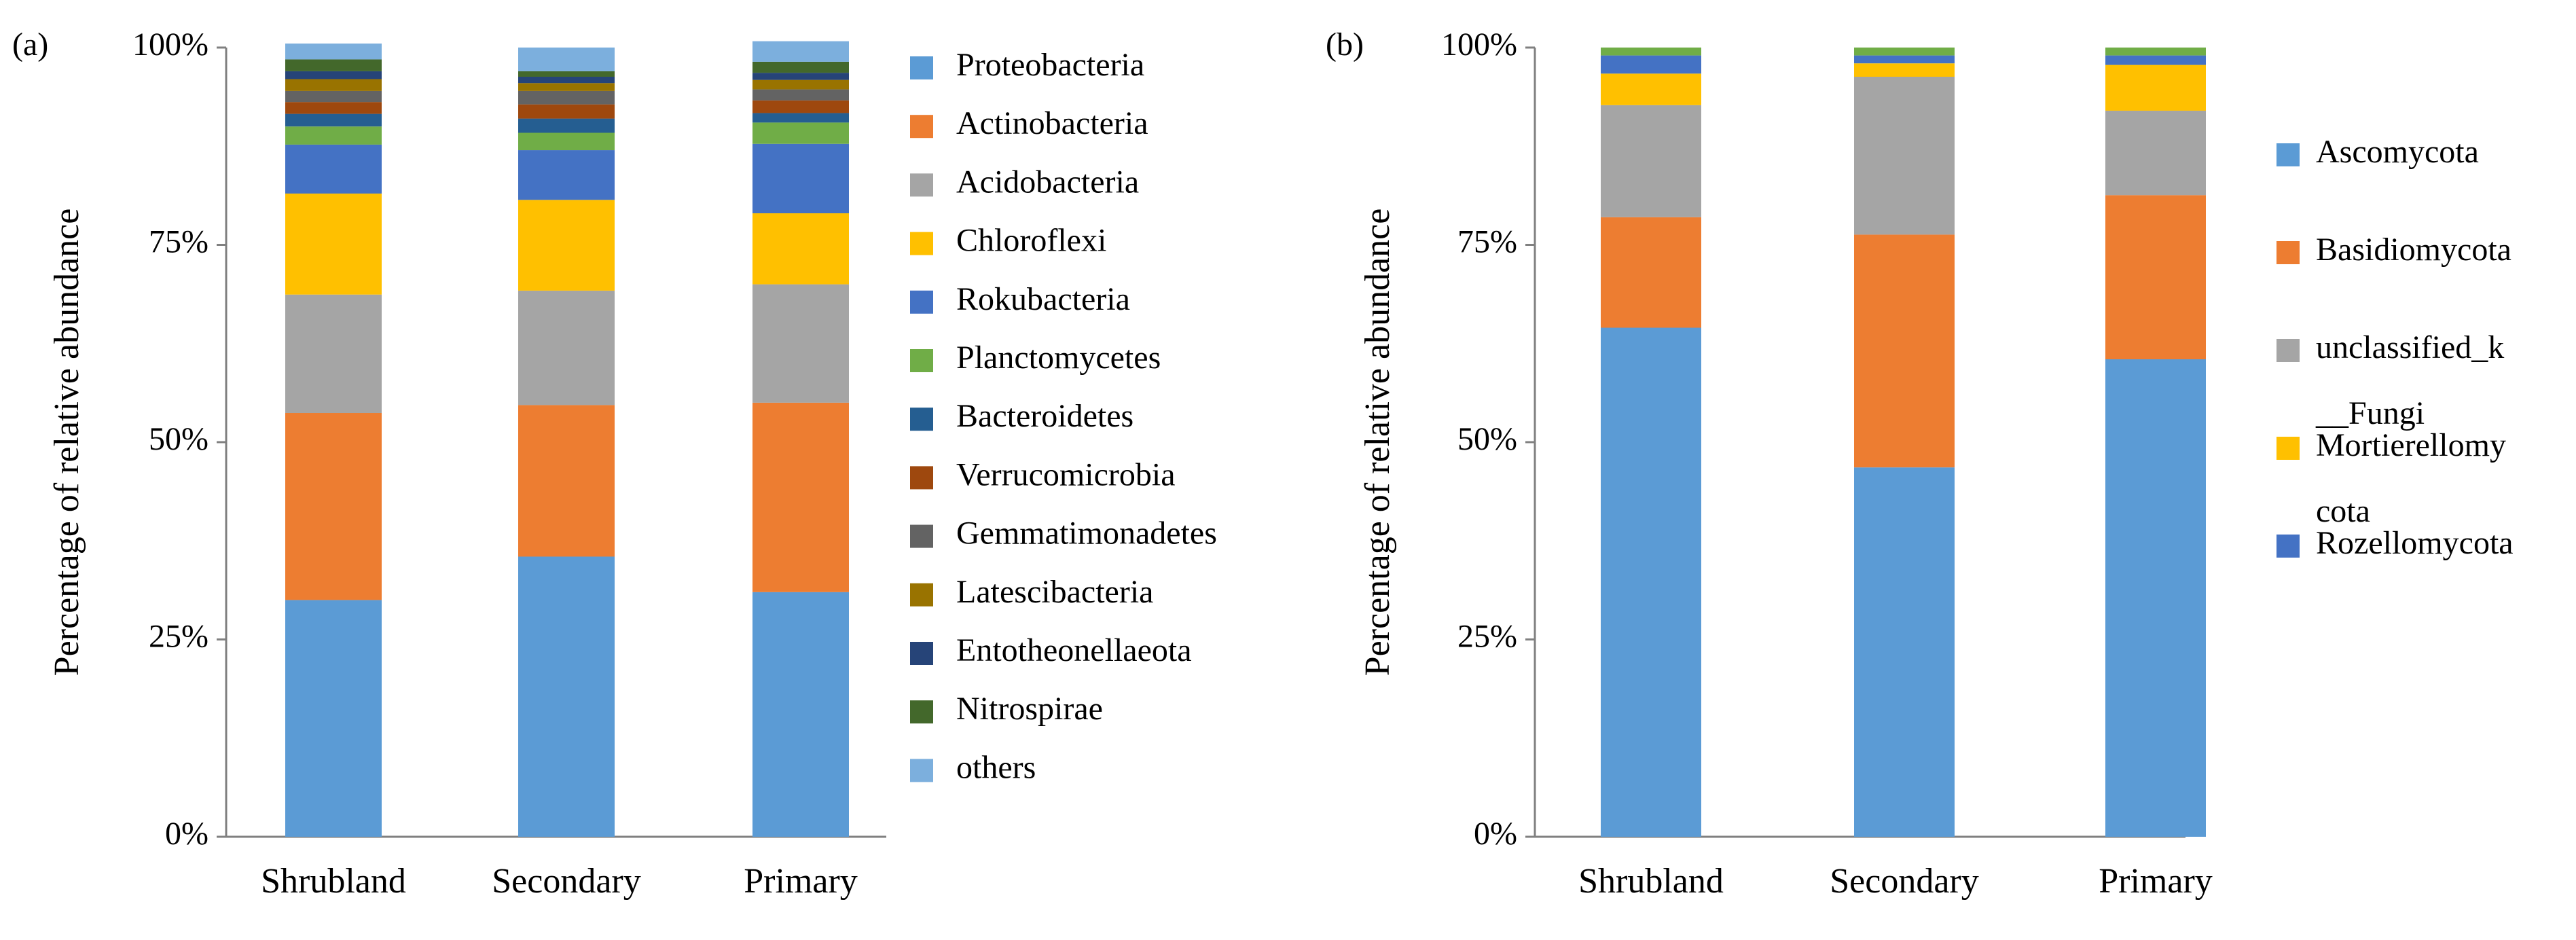  Describe the element at coordinates (1031, 241) in the screenshot. I see `panel-a-legend-label: Chloroflexi` at that location.